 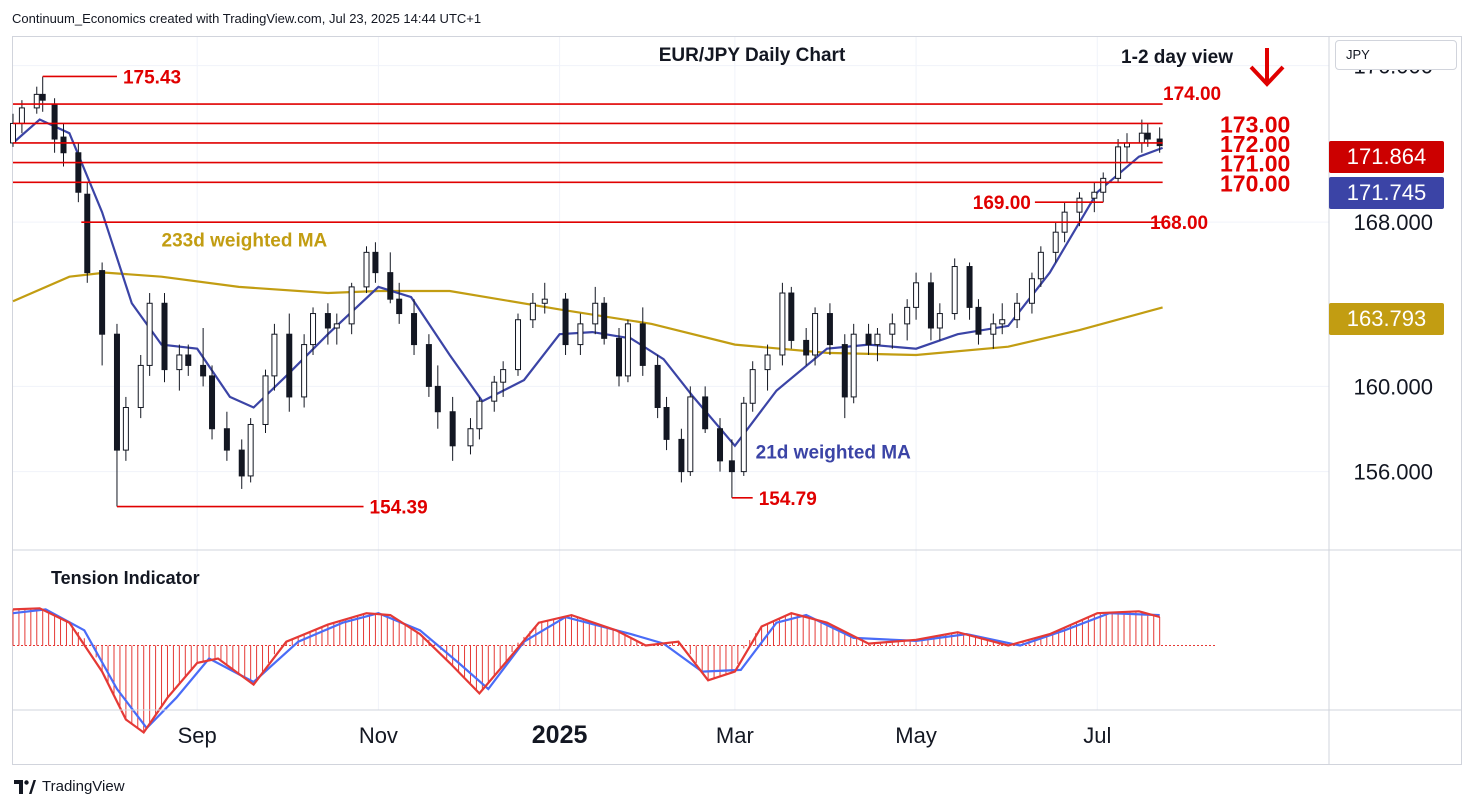 What do you see at coordinates (1396, 55) in the screenshot?
I see `currency-label: JPY` at bounding box center [1396, 55].